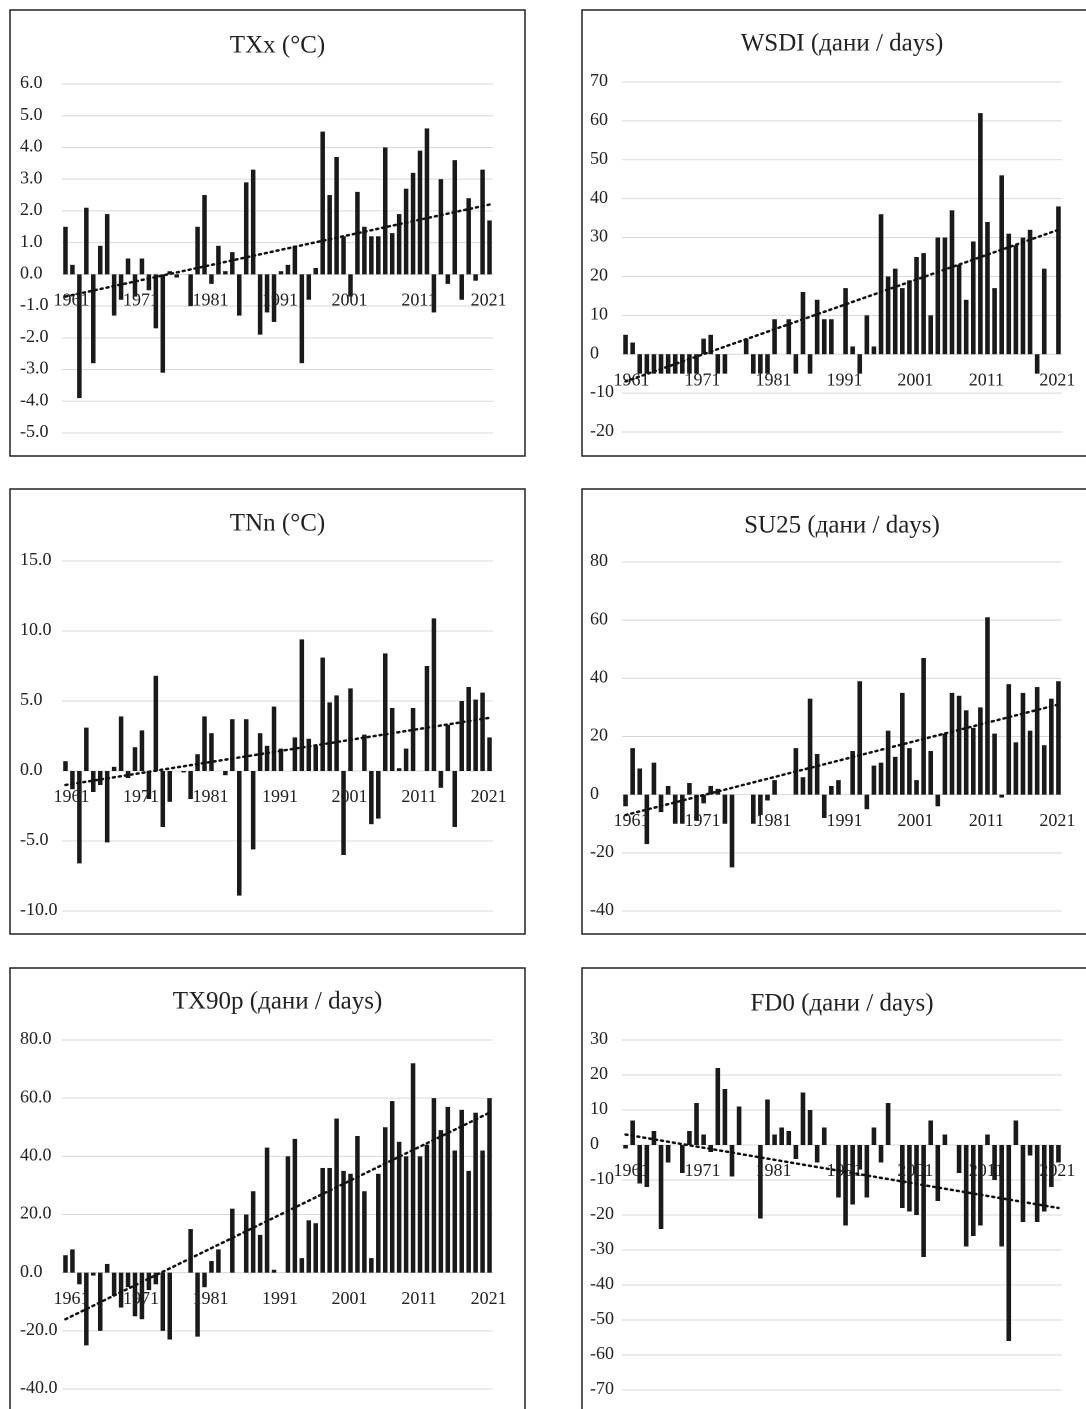 The height and width of the screenshot is (1409, 1086). I want to click on chart-title: SU25 (дани / days), so click(842, 525).